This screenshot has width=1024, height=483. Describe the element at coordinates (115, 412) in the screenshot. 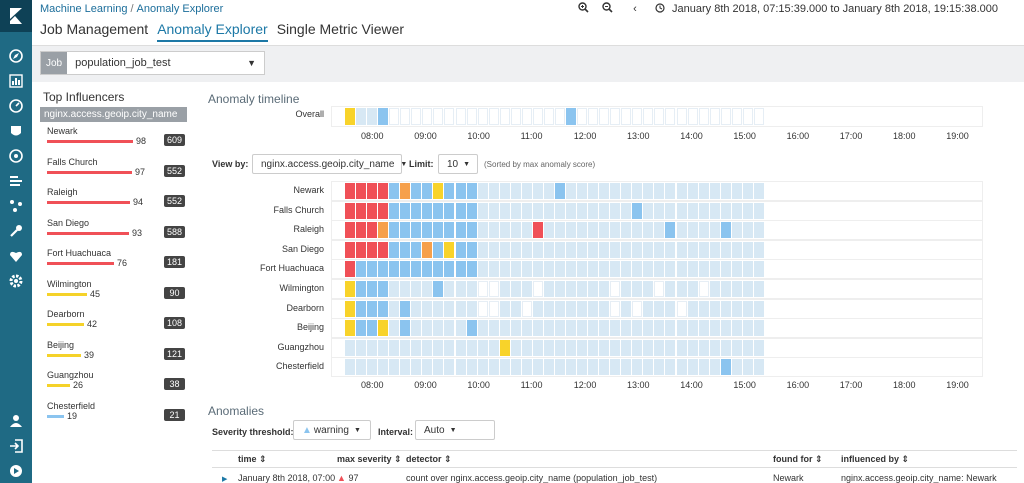

I see `influencer-row: Chesterfield 19 21` at that location.